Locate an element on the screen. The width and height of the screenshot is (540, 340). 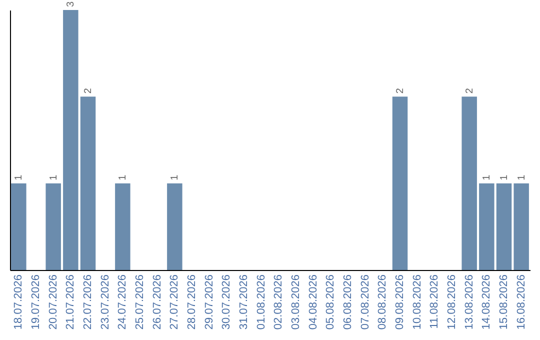
data-label: 3 is located at coordinates (71, 4).